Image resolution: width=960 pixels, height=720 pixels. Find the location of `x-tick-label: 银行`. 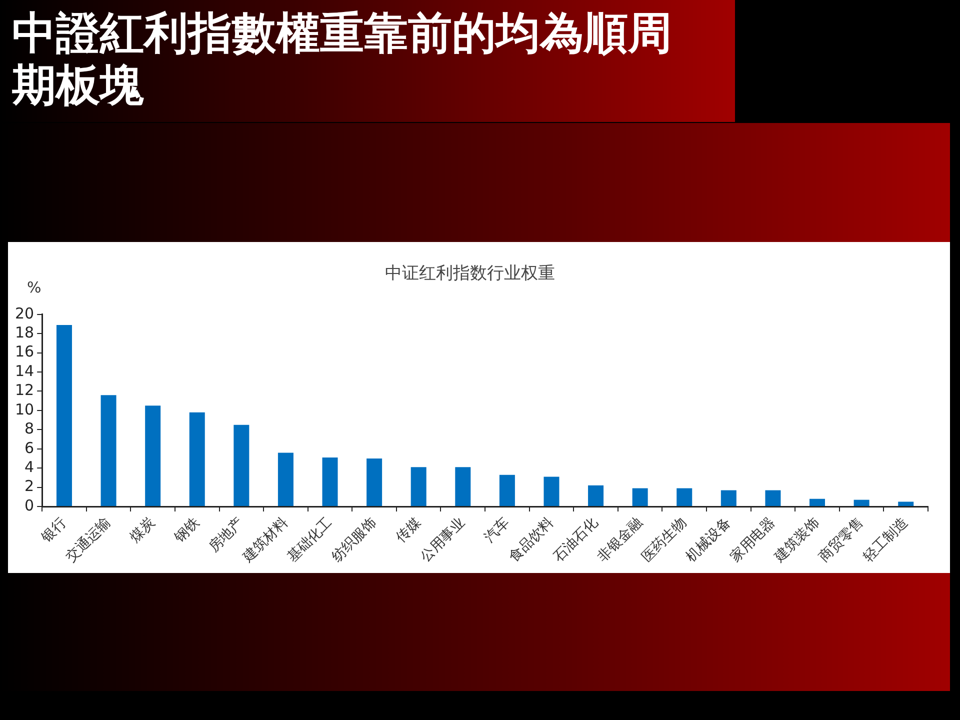

x-tick-label: 银行 is located at coordinates (54, 530).